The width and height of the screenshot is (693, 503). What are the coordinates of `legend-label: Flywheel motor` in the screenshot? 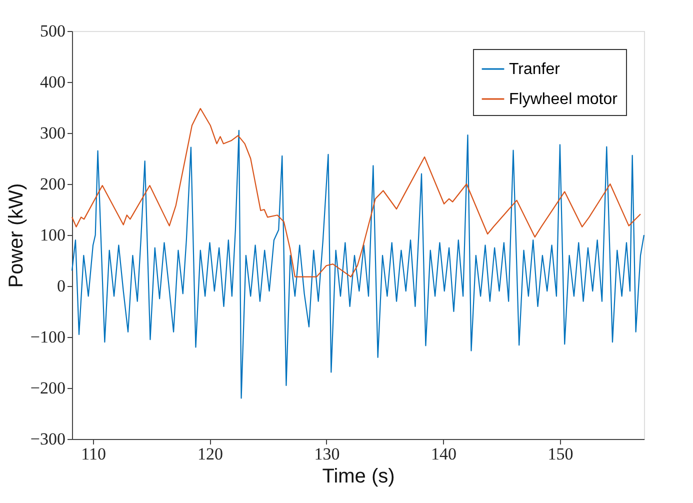 It's located at (563, 99).